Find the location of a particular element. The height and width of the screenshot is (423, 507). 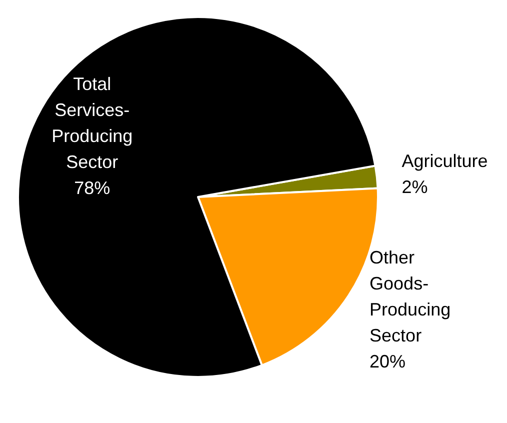

data-label: 78% is located at coordinates (92, 188).